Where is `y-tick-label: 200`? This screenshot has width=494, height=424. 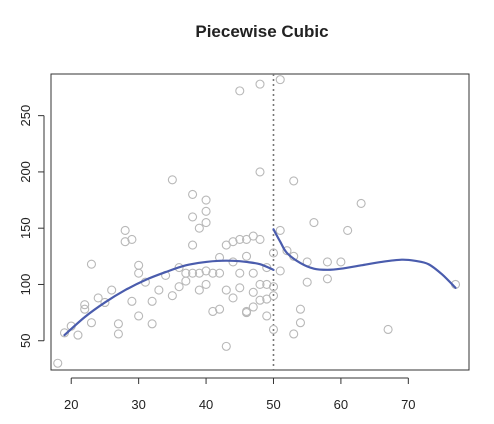
y-tick-label: 200 is located at coordinates (25, 172).